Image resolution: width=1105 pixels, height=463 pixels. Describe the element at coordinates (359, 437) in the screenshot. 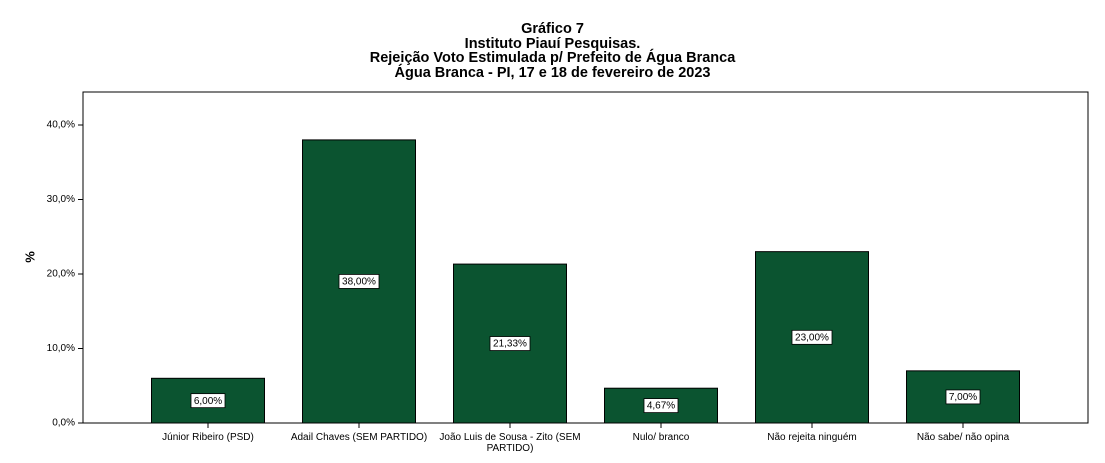

I see `x-tick-label: Adail Chaves (SEM PARTIDO)` at that location.